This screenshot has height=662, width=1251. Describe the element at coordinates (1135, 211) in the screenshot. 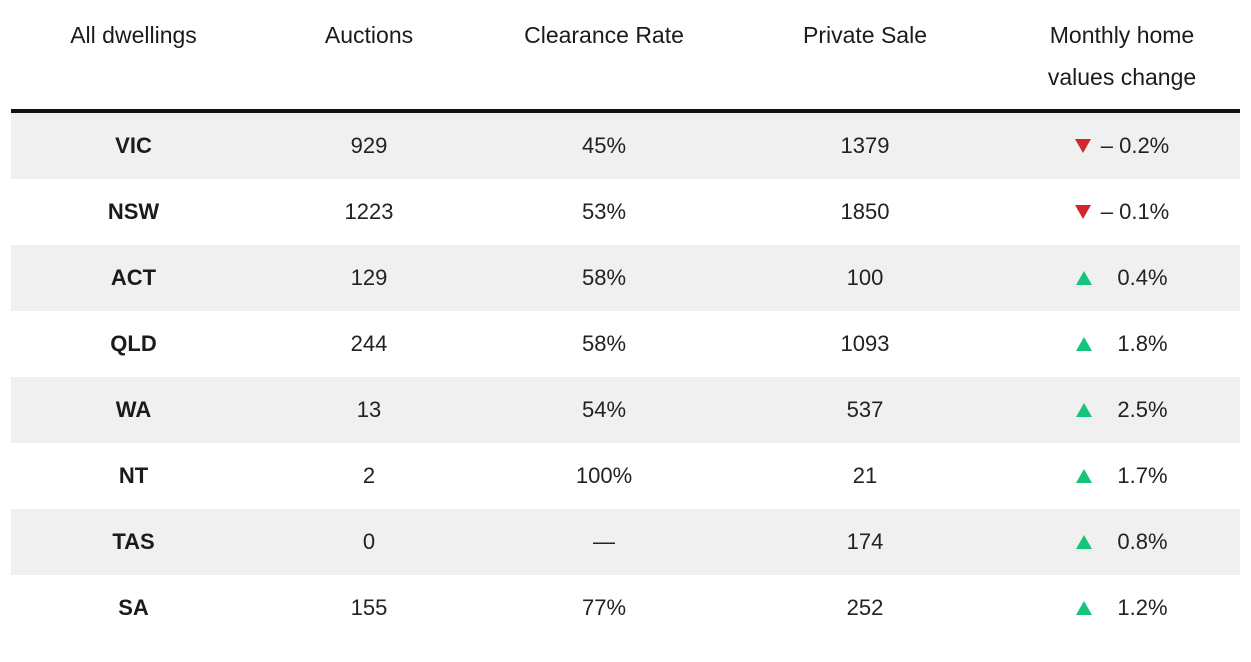

I see `change-value: – 0.1%` at that location.